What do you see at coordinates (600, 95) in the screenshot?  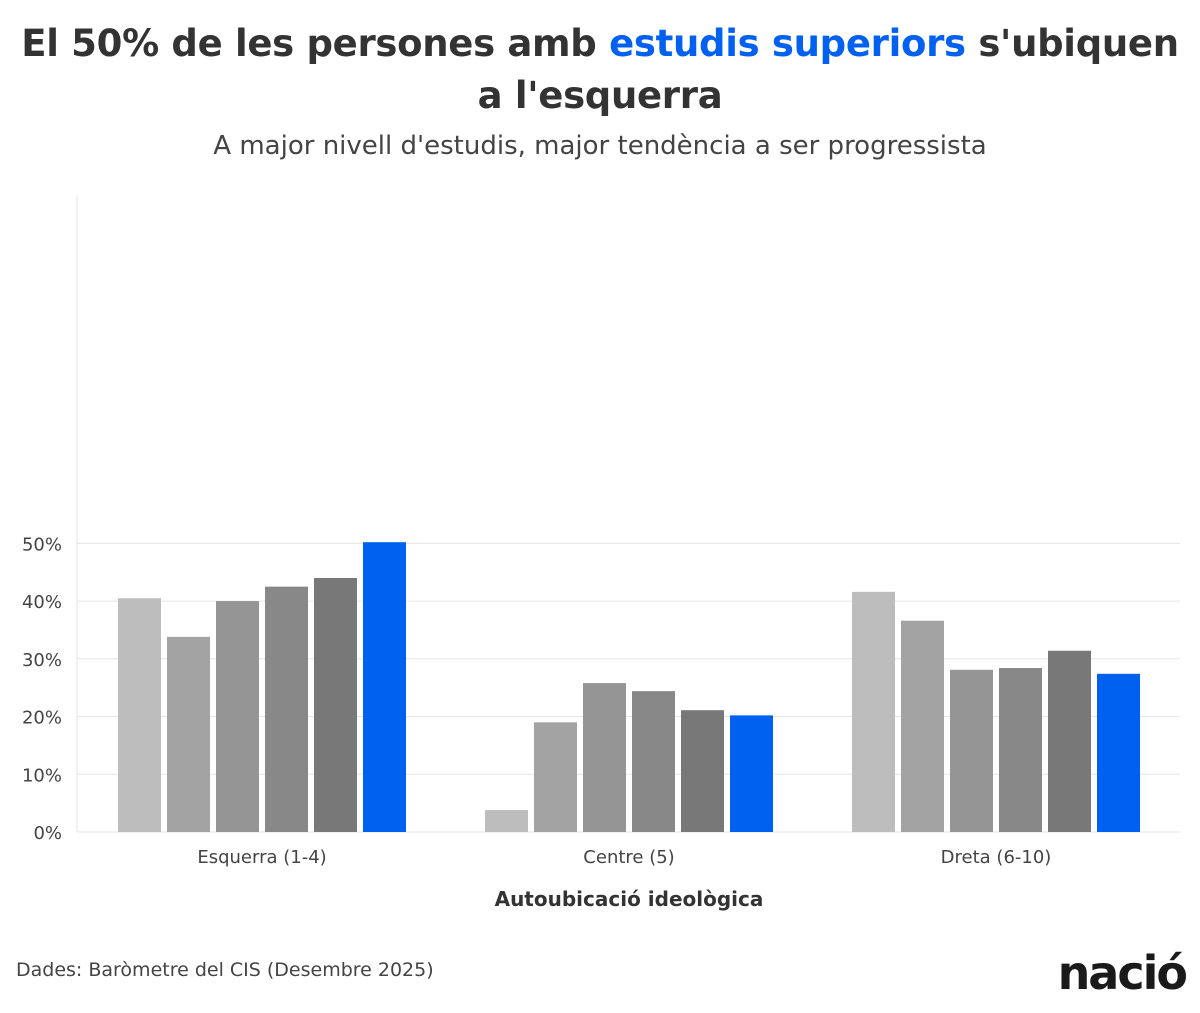 I see `title-line-2: a l'esquerra` at bounding box center [600, 95].